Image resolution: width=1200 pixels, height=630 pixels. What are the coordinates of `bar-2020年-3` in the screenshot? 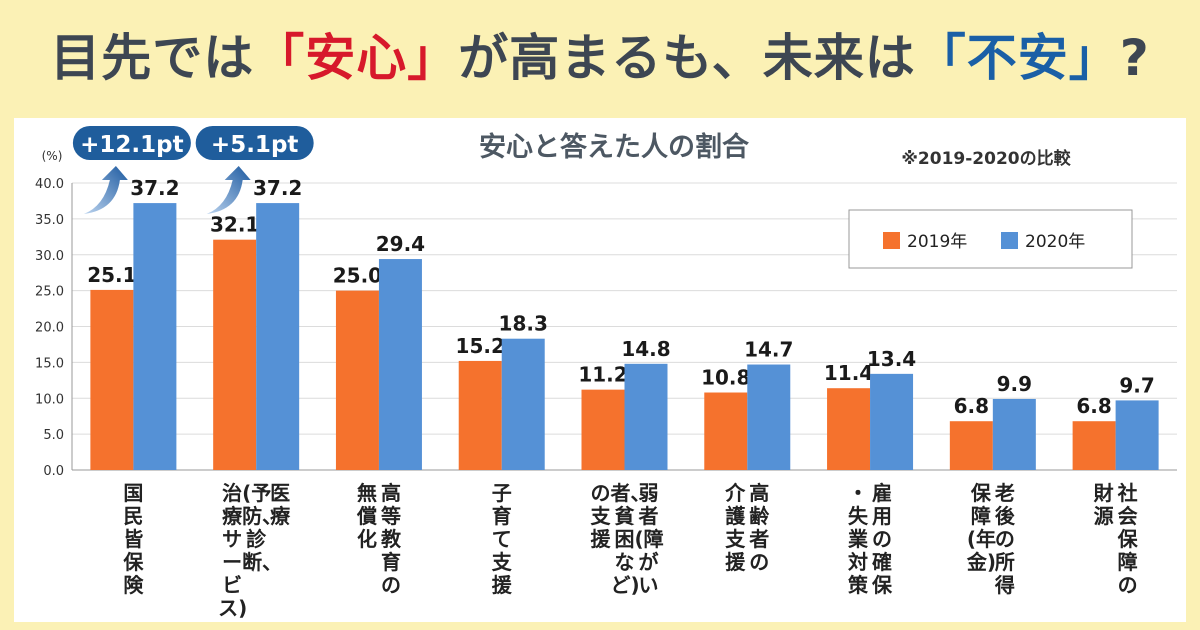 It's located at (523, 404).